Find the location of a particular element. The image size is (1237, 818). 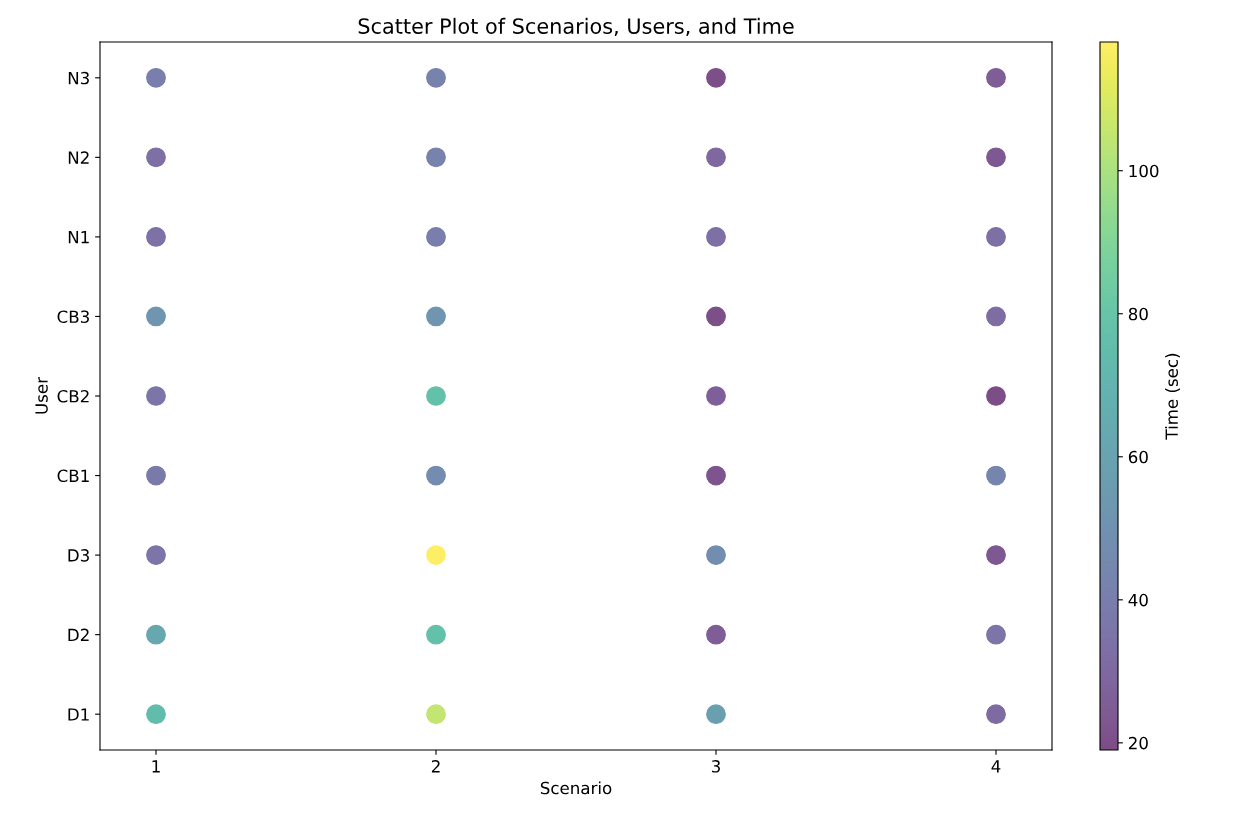

y-tick-label: D2 is located at coordinates (78, 634).